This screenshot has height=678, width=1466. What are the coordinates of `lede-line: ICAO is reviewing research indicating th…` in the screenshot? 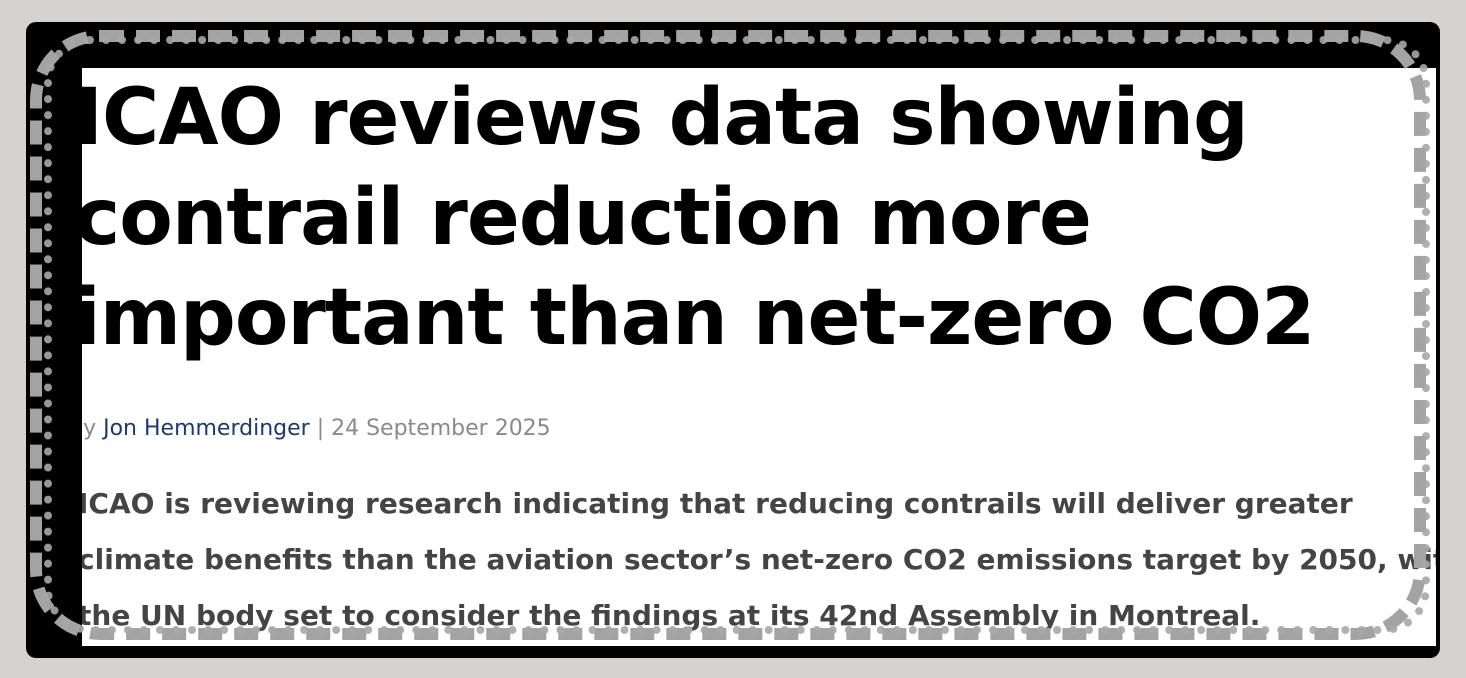 It's located at (717, 503).